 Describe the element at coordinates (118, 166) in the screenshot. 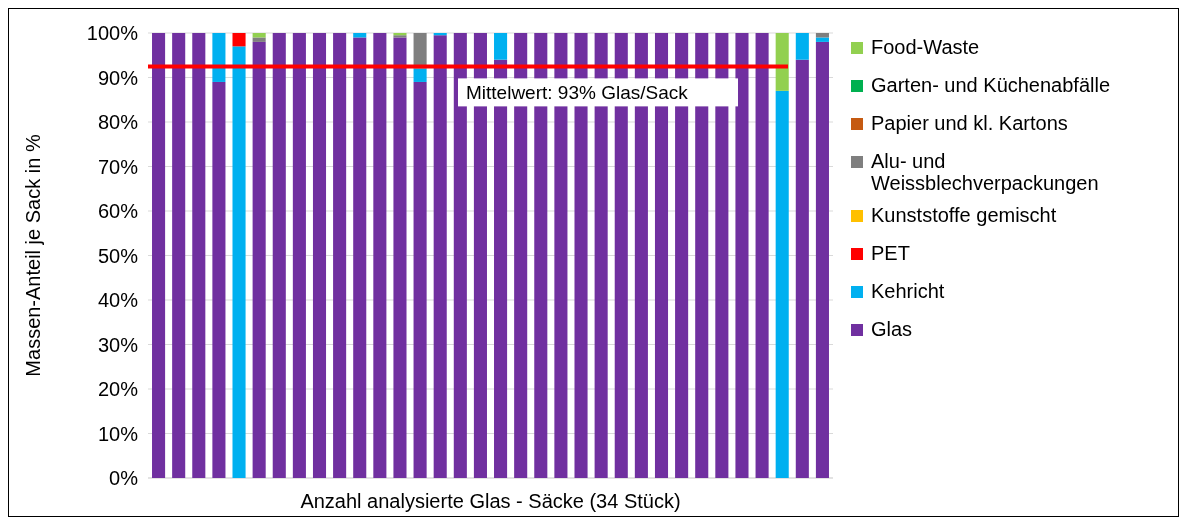

I see `y-tick-label: 70%` at that location.